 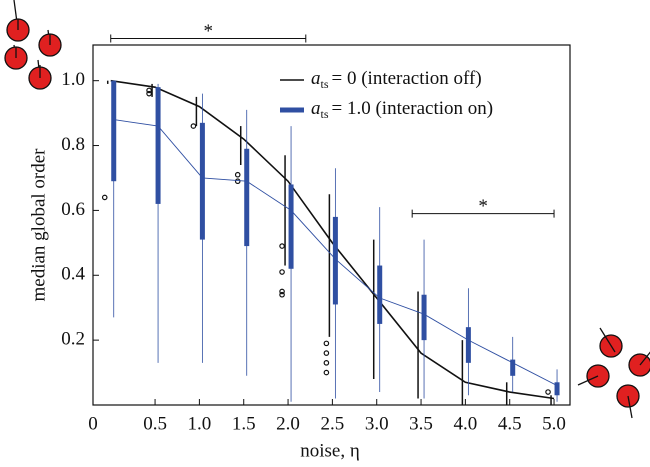 I want to click on legend-text: = 1.0 (interaction on), so click(x=413, y=108).